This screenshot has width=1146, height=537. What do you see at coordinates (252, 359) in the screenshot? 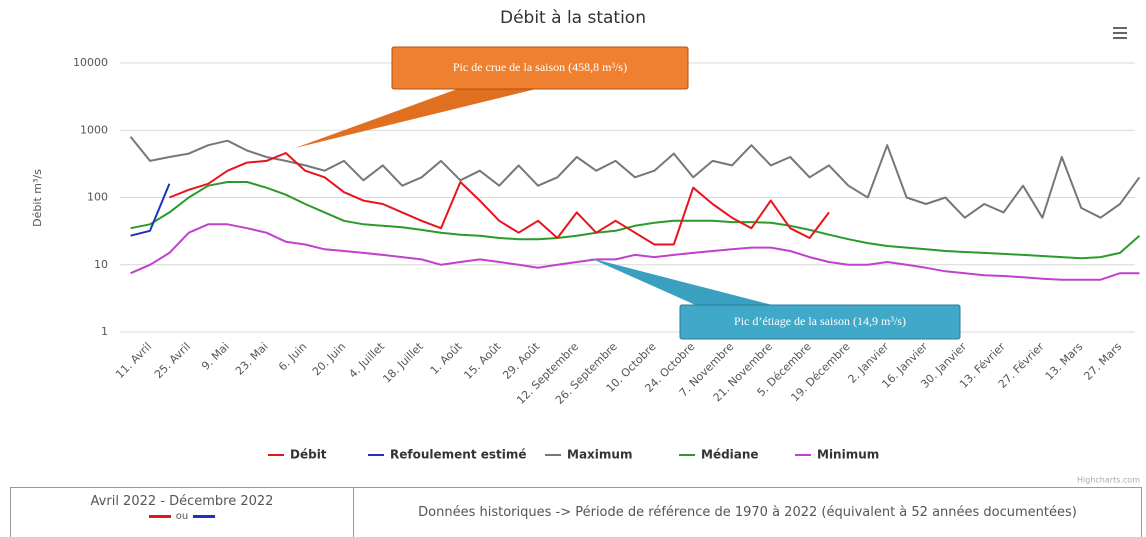
I see `x-tick-label: 23. Mai` at bounding box center [252, 359].